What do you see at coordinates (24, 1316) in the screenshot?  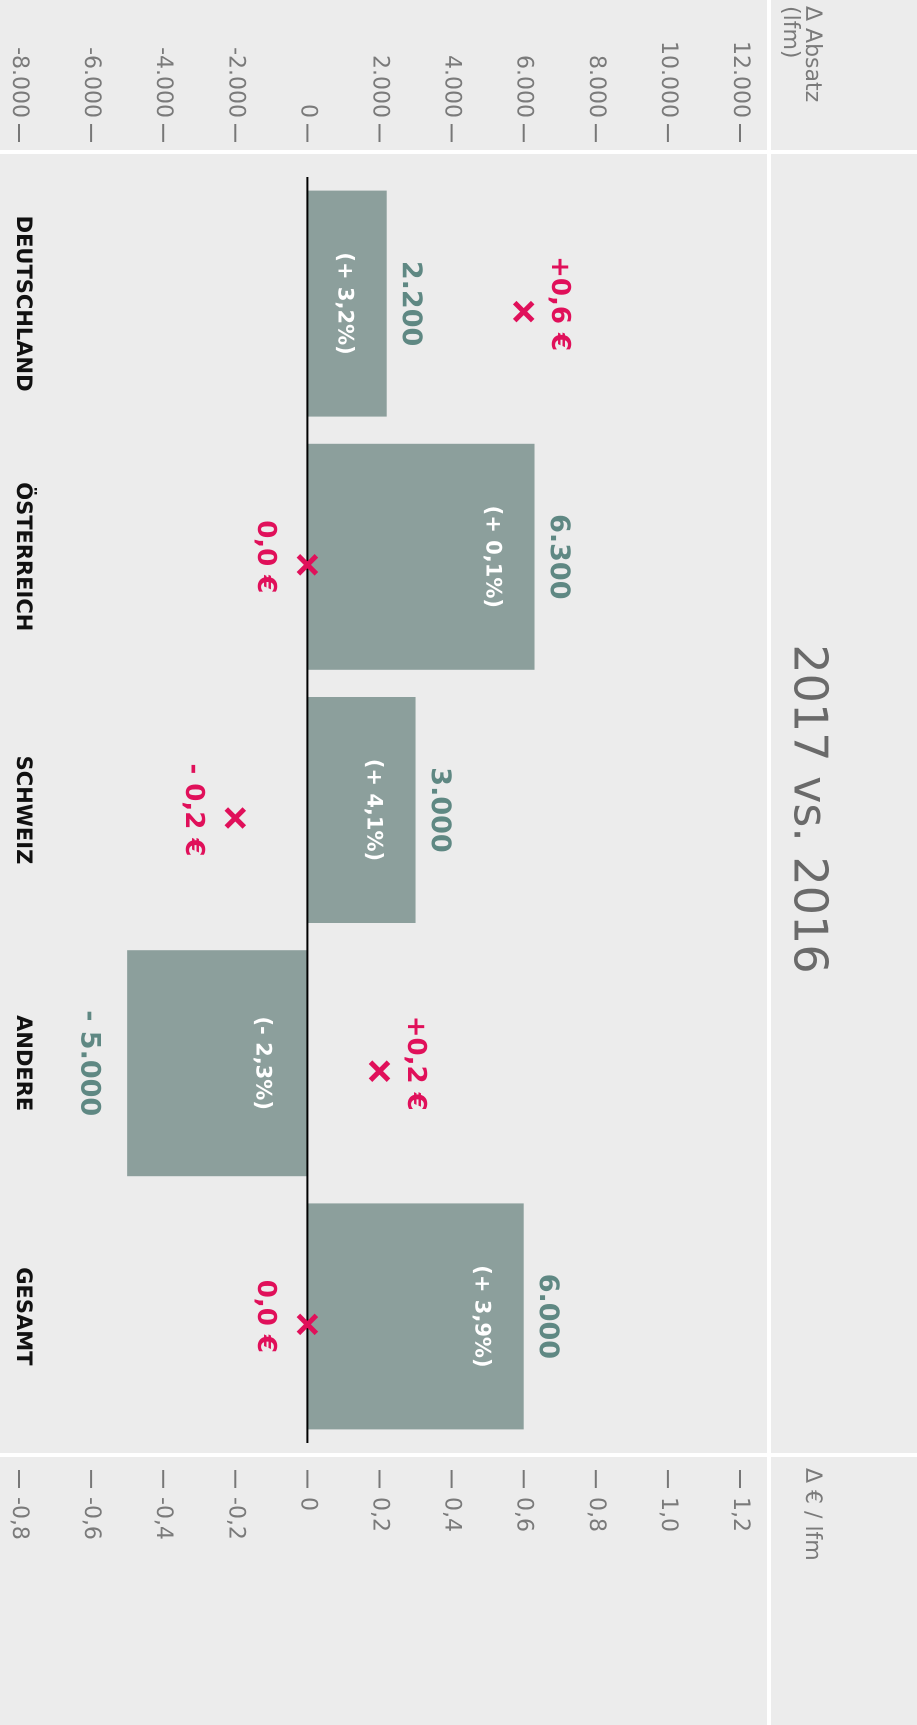 I see `x-tick-label: GESAMT` at bounding box center [24, 1316].